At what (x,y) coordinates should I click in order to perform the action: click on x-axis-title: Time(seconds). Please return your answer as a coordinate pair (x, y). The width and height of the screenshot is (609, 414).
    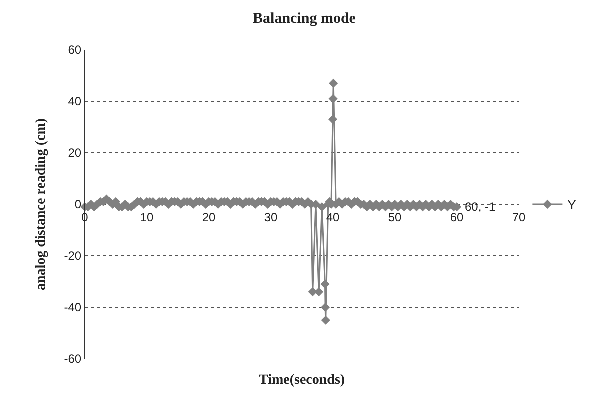
    Looking at the image, I should click on (302, 380).